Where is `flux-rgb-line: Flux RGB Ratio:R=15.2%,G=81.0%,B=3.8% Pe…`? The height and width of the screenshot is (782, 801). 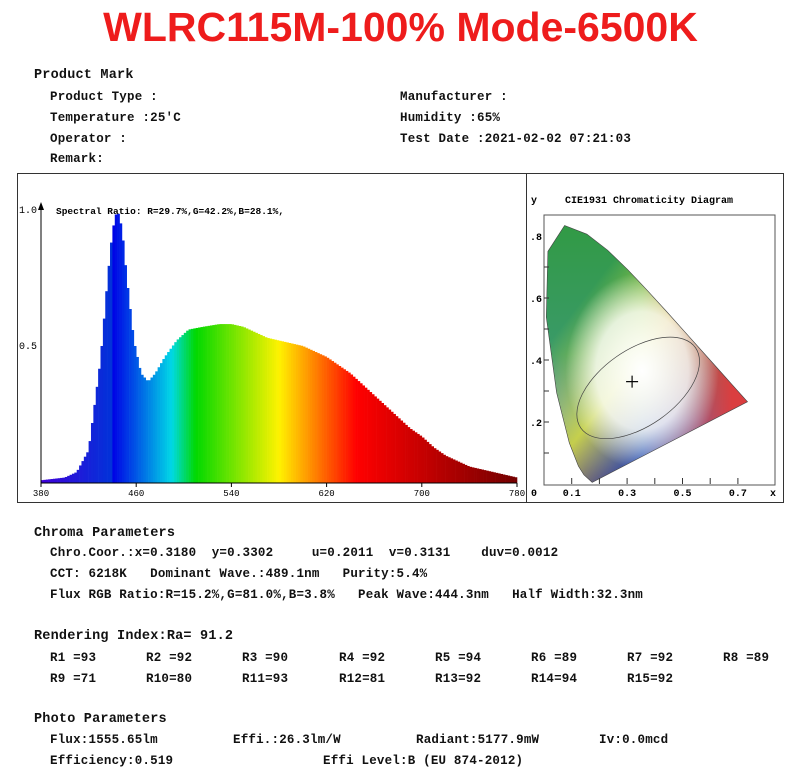
flux-rgb-line: Flux RGB Ratio:R=15.2%,G=81.0%,B=3.8% Pe… is located at coordinates (346, 595).